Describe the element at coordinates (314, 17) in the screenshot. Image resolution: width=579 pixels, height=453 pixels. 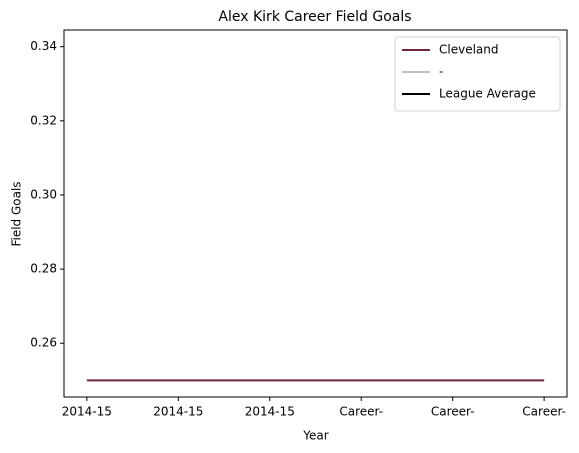
I see `chart-title: Alex Kirk Career Field Goals` at that location.